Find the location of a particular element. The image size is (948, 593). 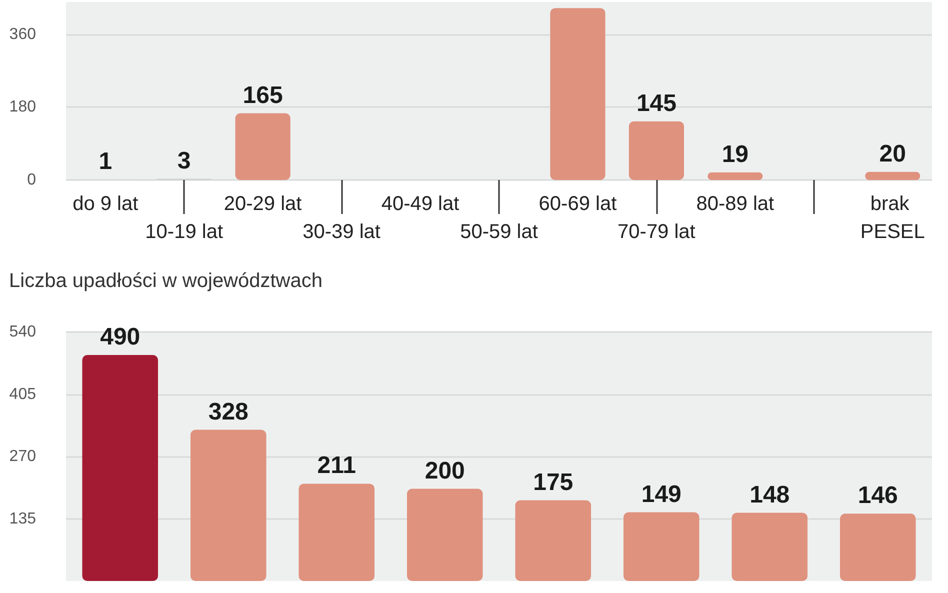

data-label: 175 is located at coordinates (553, 482).